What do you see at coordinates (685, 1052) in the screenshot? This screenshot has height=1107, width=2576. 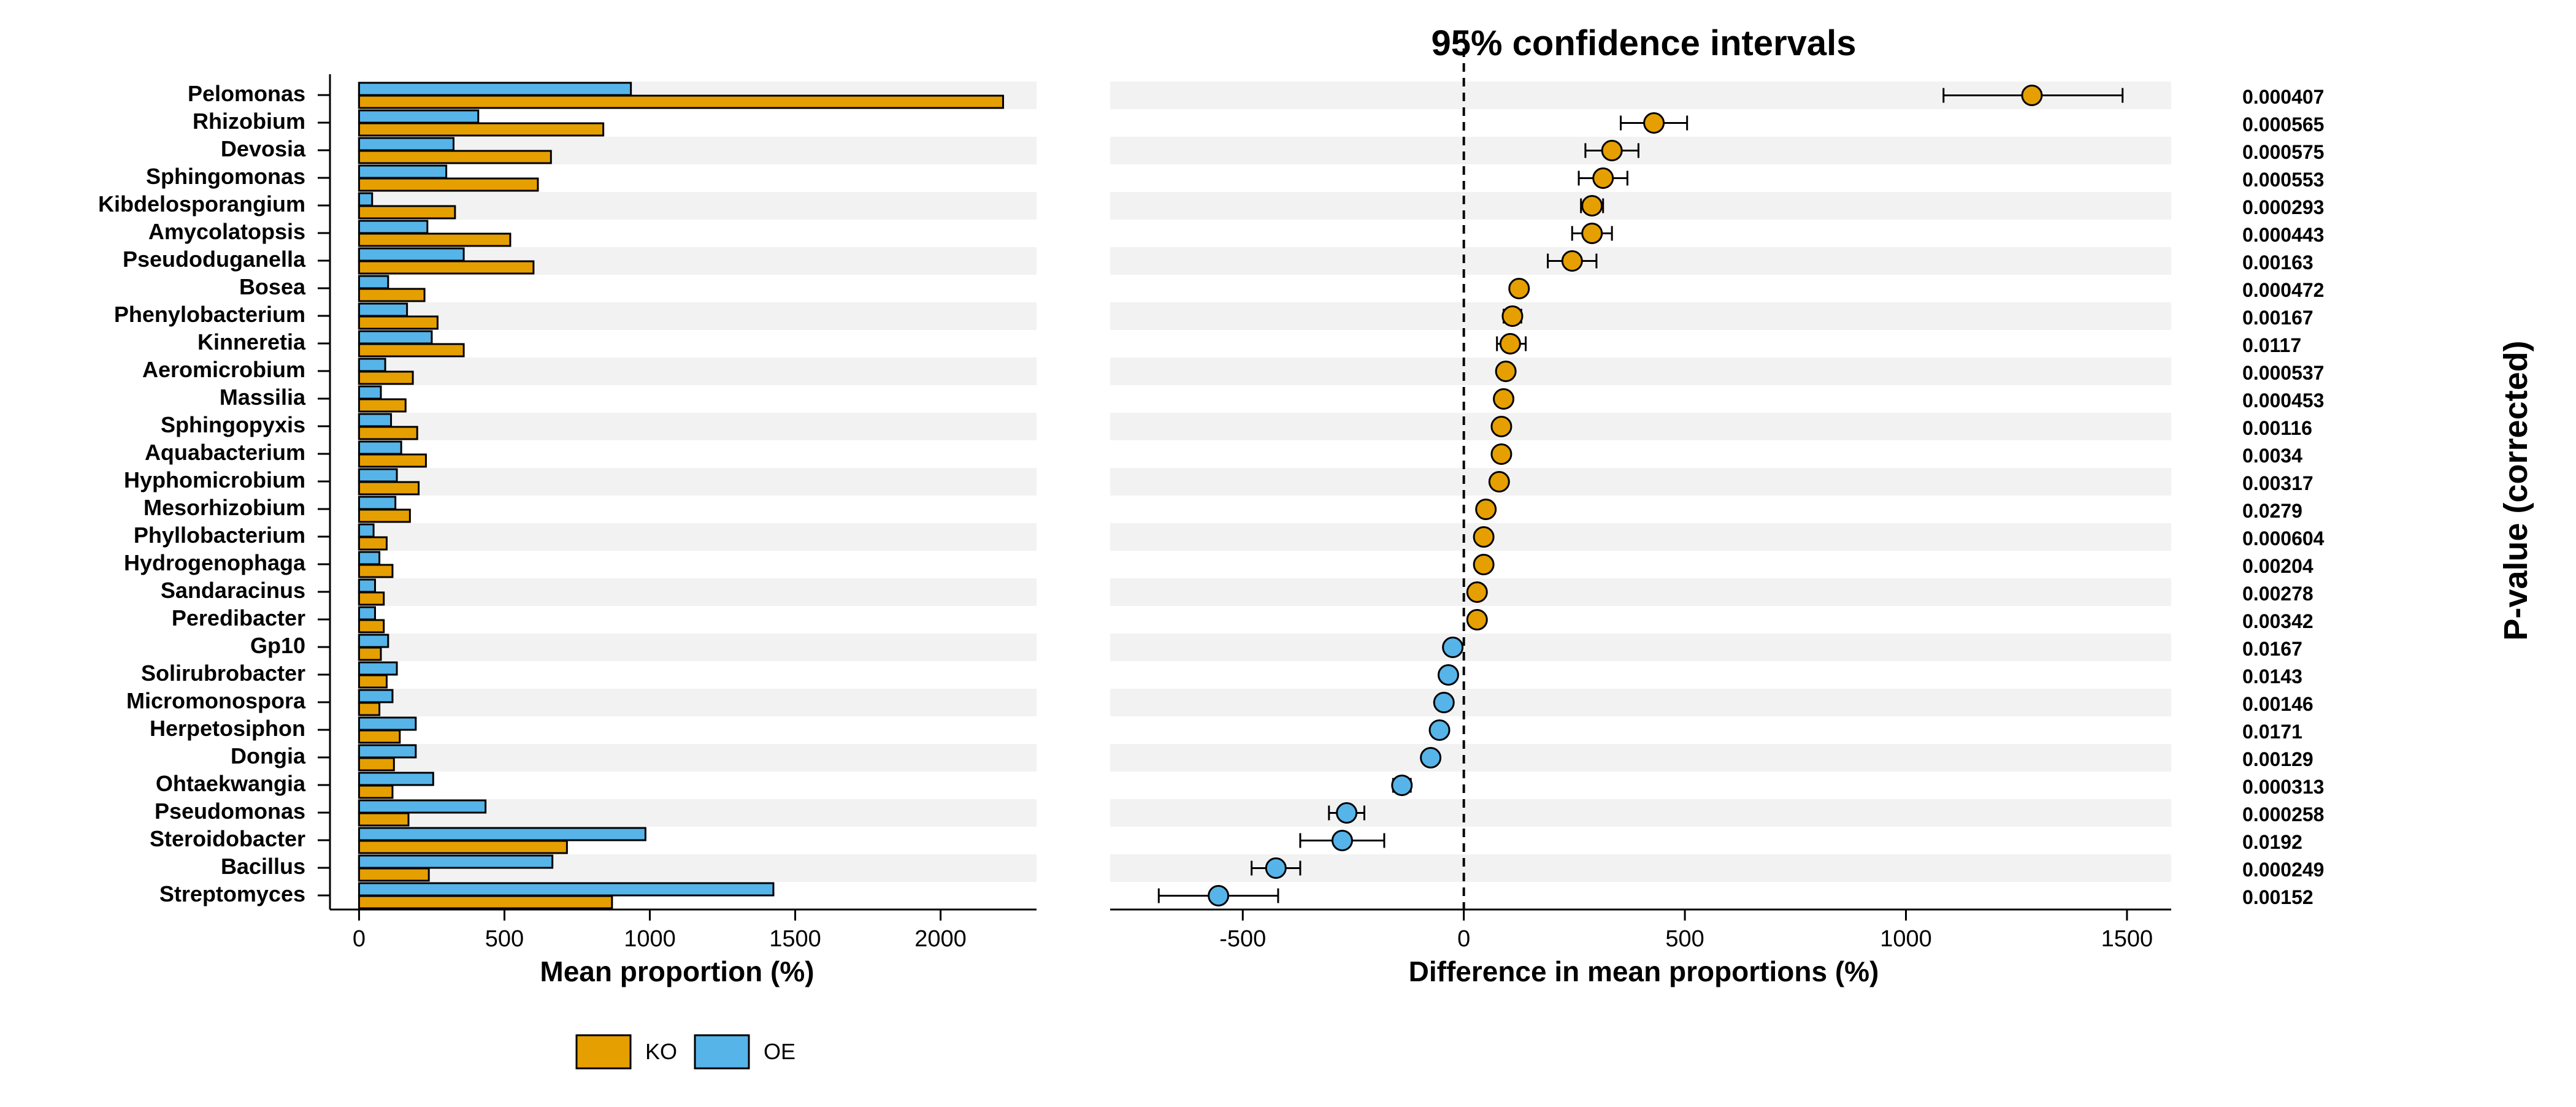 I see `legend: KO OE` at bounding box center [685, 1052].